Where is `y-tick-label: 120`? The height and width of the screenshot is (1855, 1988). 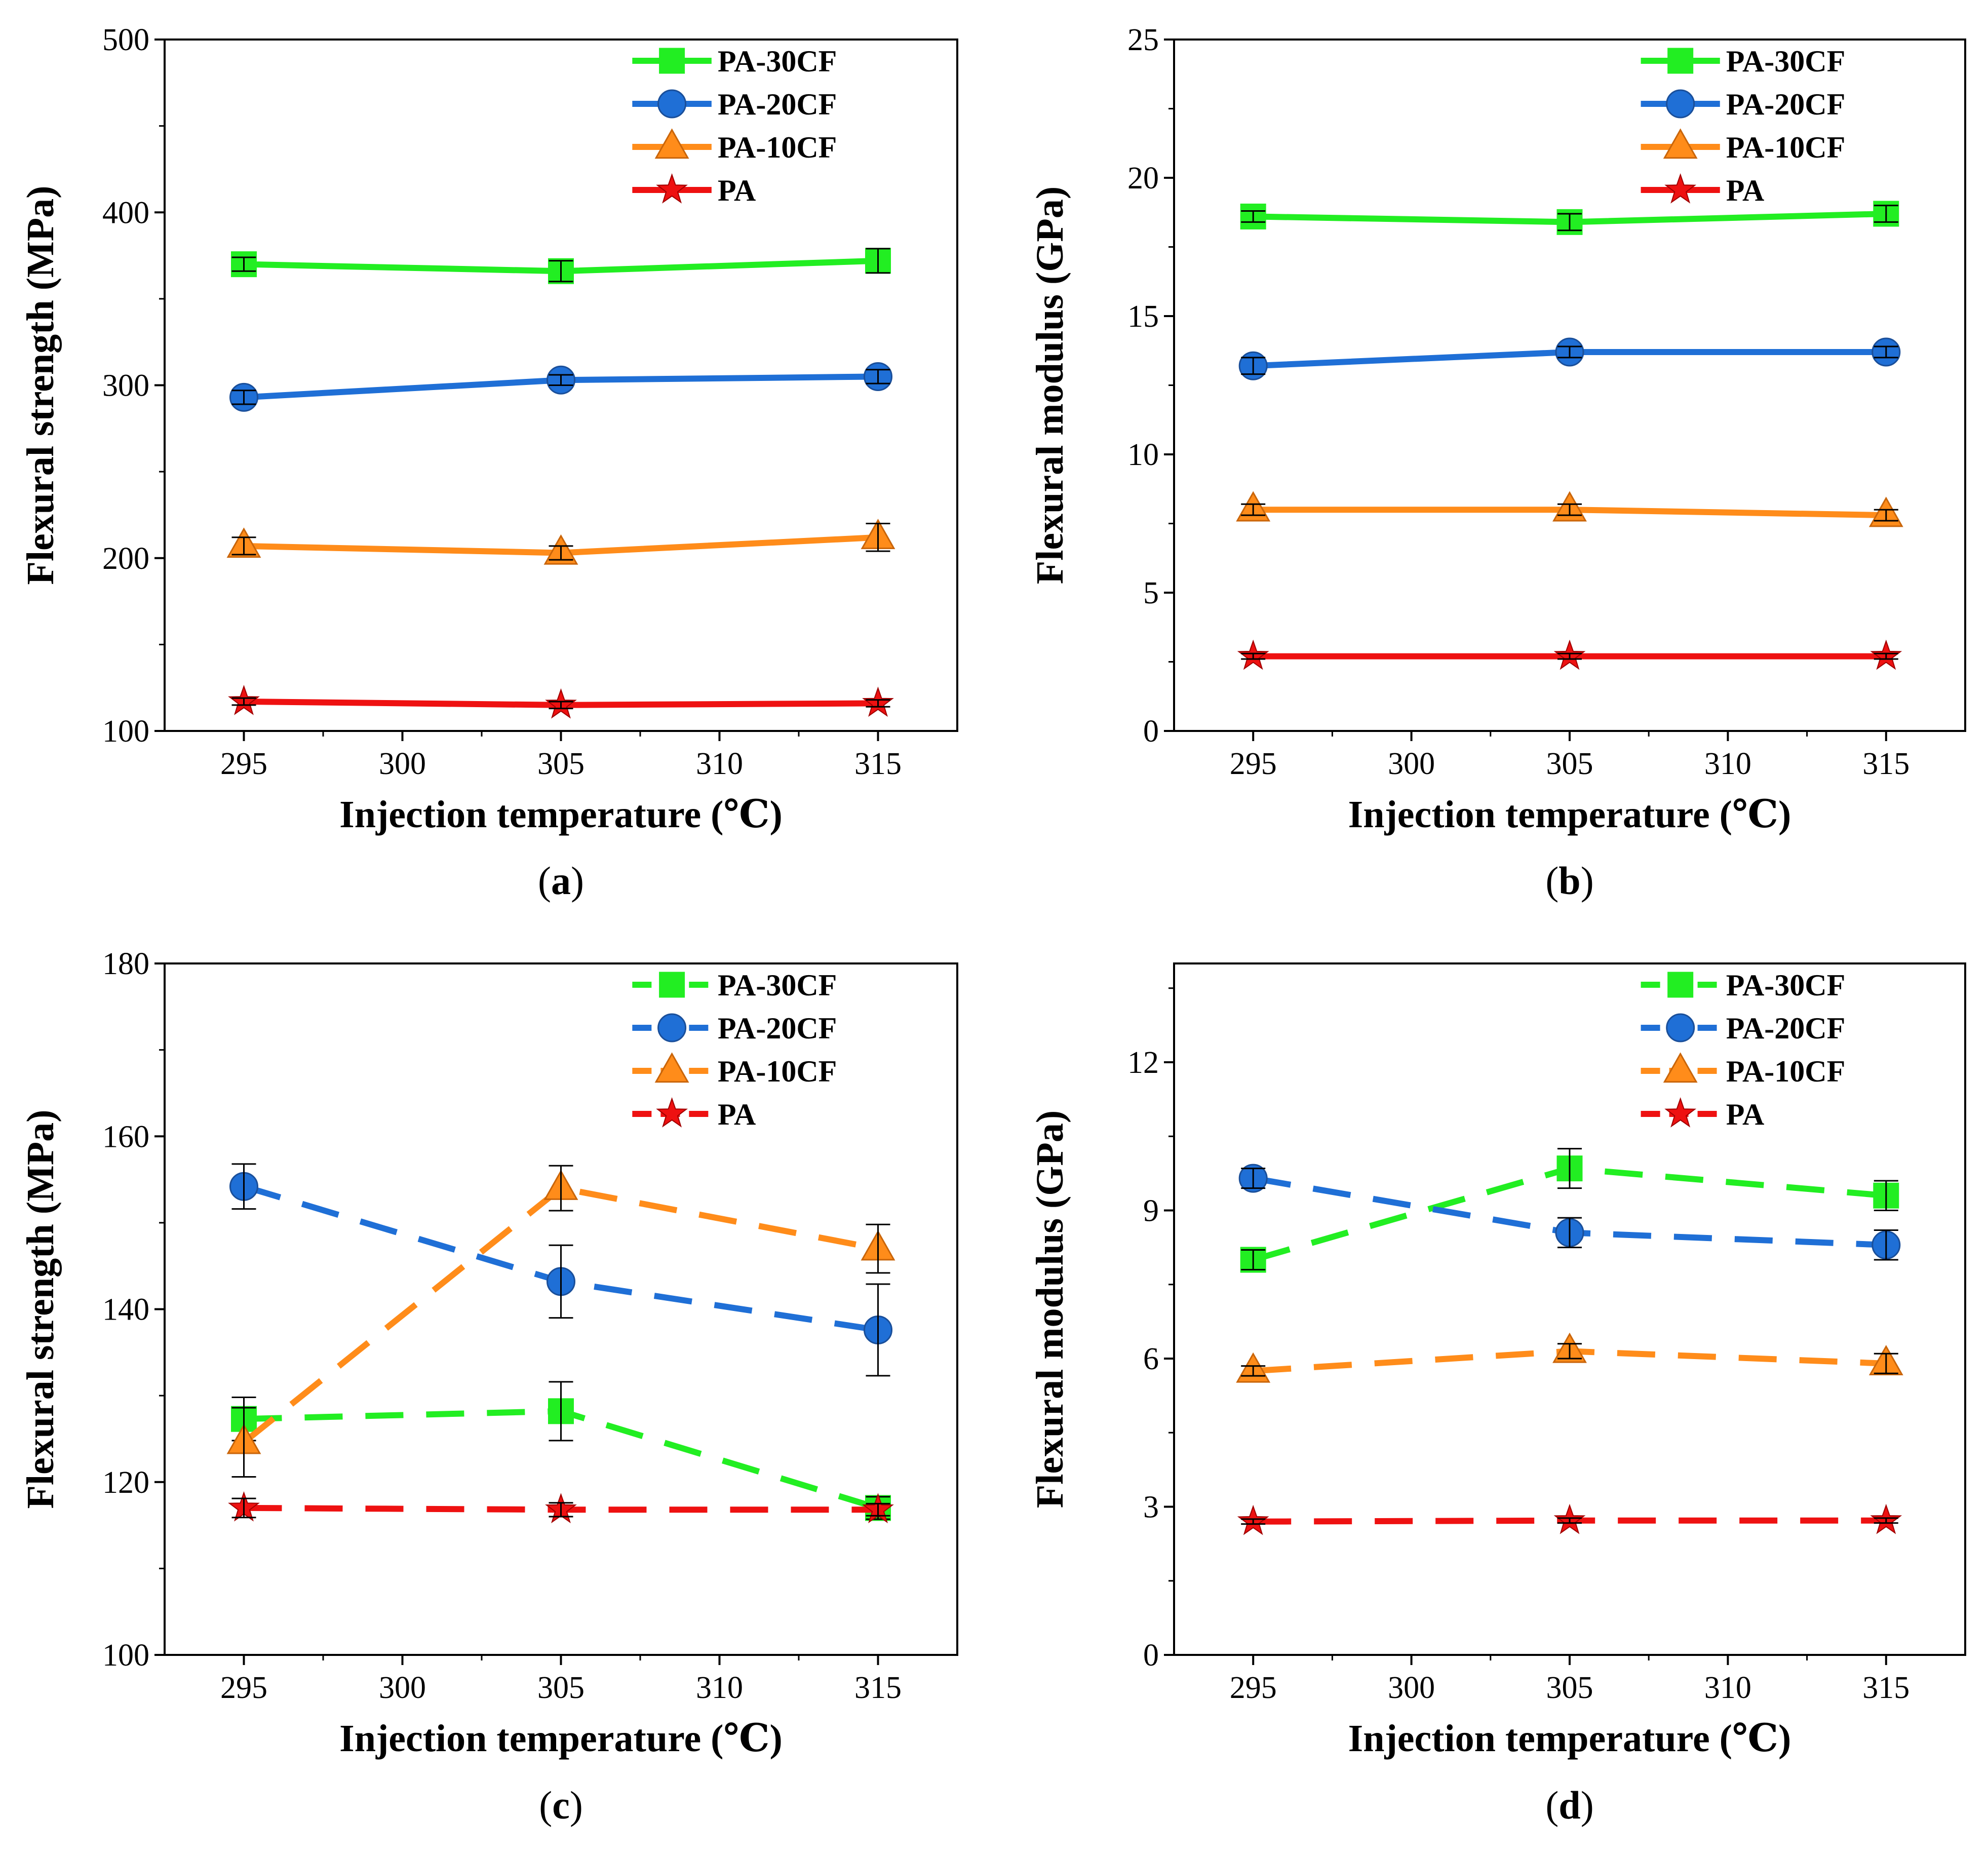 y-tick-label: 120 is located at coordinates (125, 1482).